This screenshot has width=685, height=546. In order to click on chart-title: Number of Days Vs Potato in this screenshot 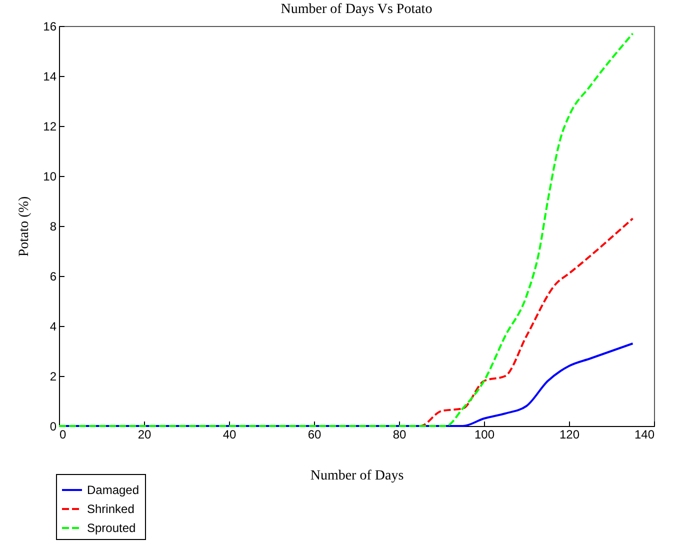, I will do `click(356, 9)`.